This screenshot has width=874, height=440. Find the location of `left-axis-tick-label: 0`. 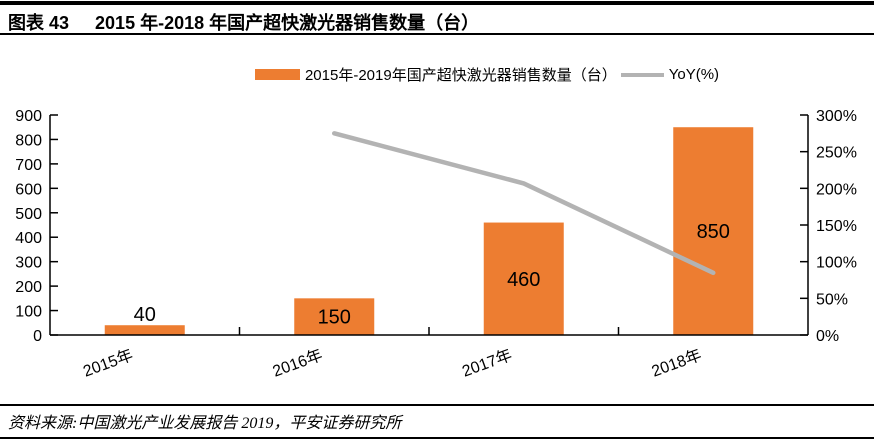

left-axis-tick-label: 0 is located at coordinates (37, 336).